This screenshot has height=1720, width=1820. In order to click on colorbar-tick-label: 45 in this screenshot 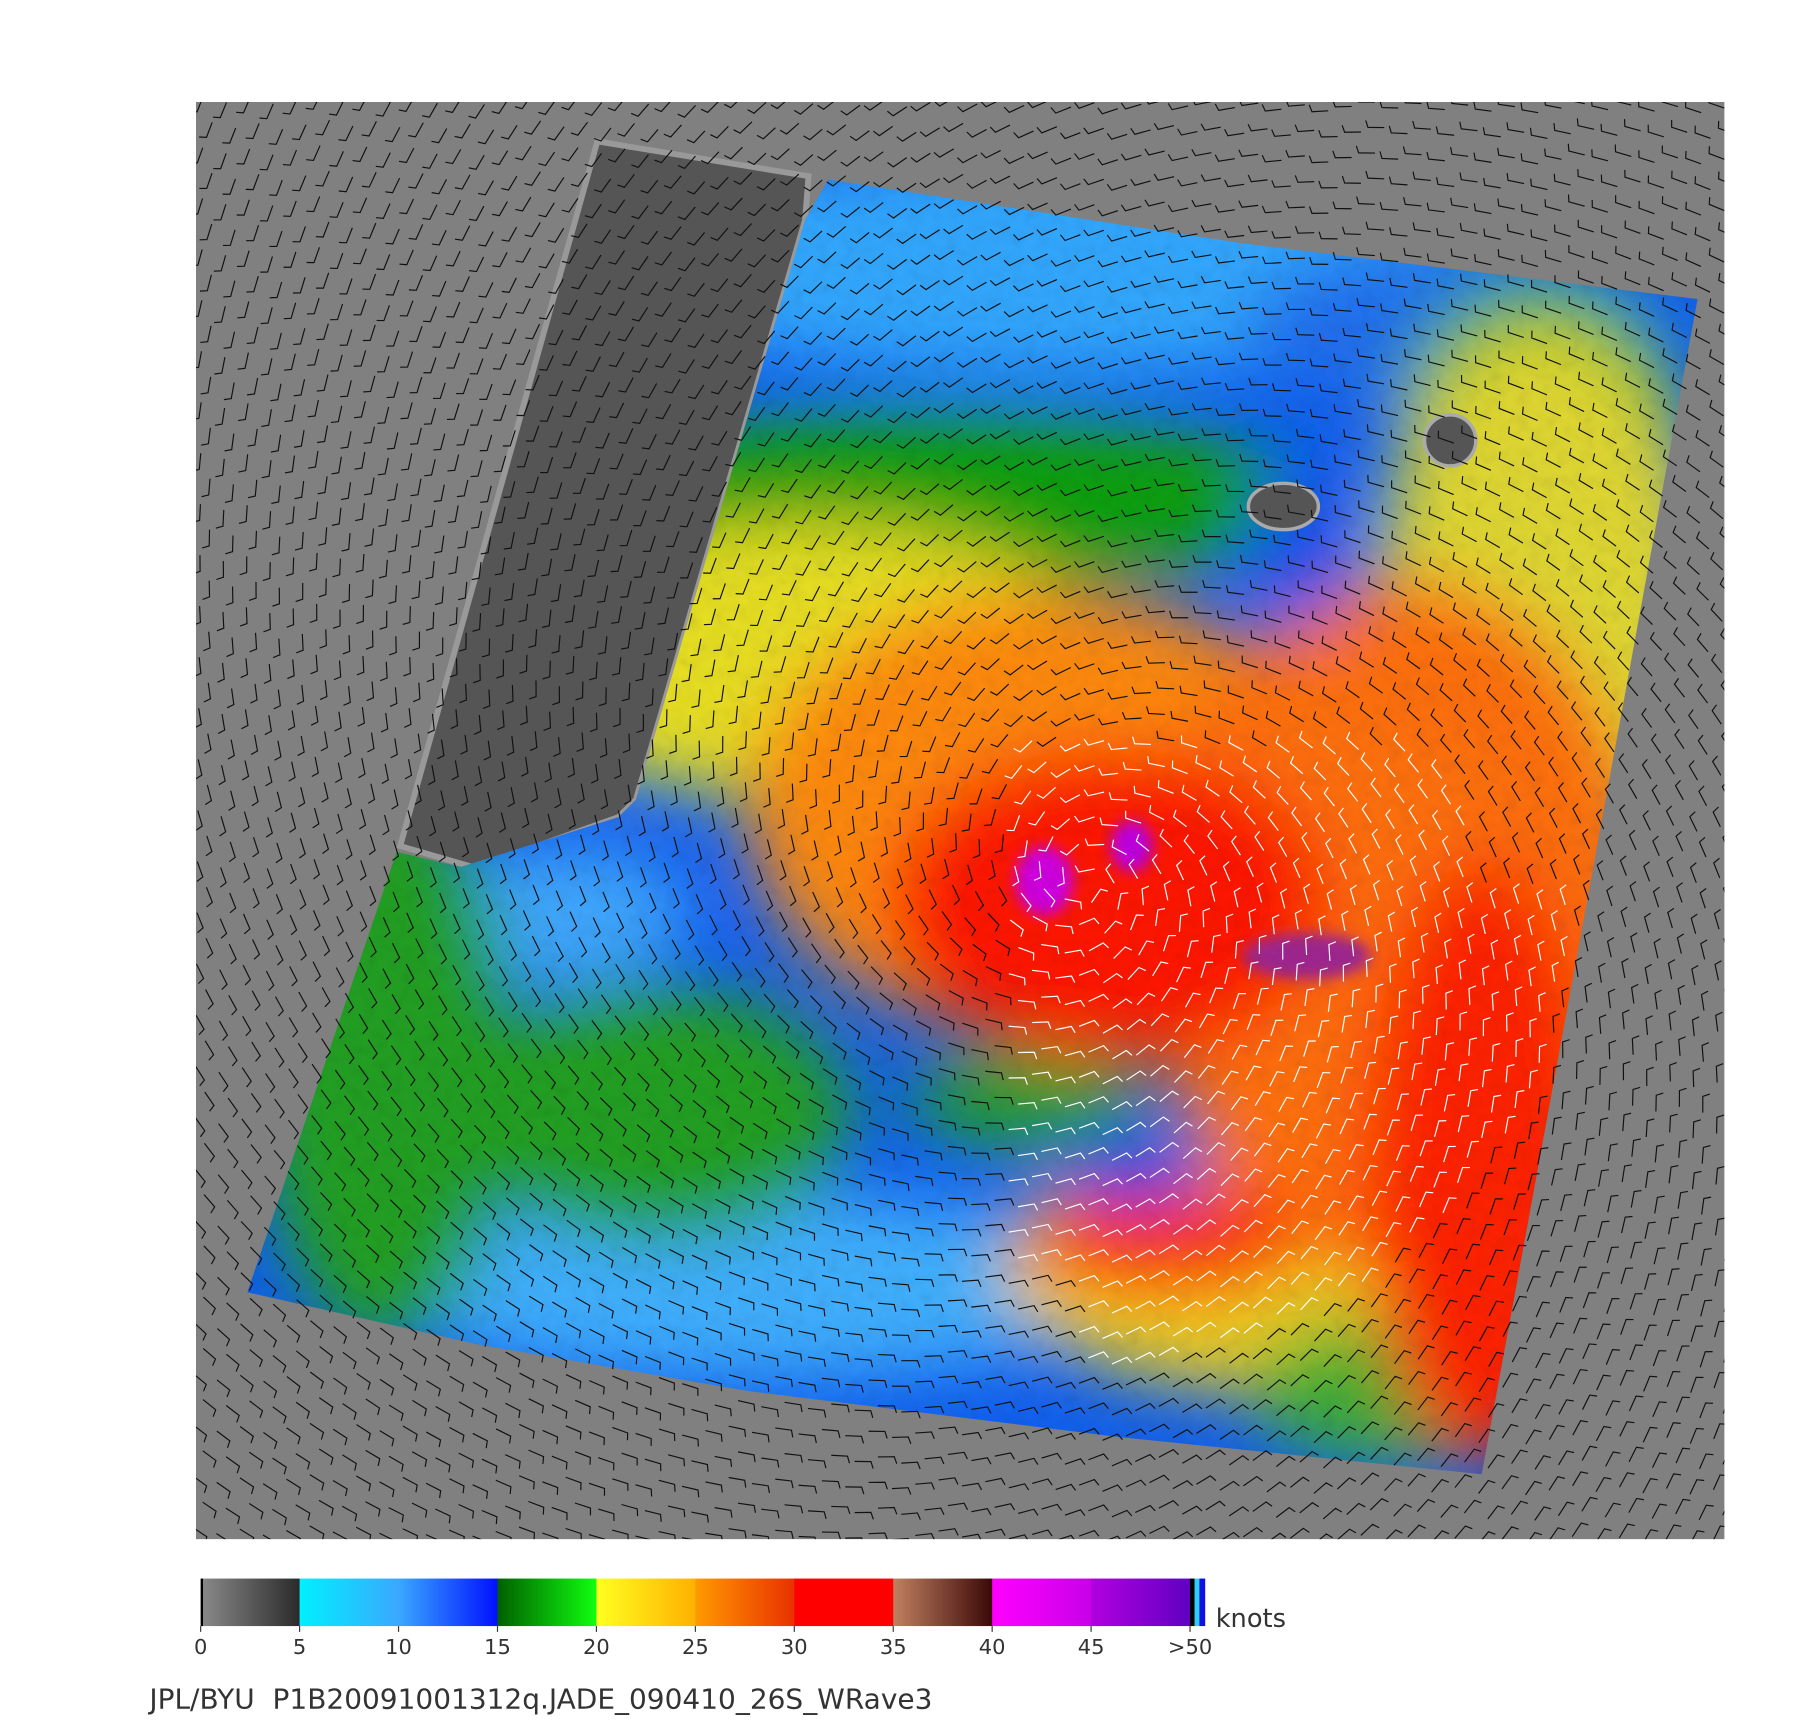, I will do `click(1091, 1647)`.